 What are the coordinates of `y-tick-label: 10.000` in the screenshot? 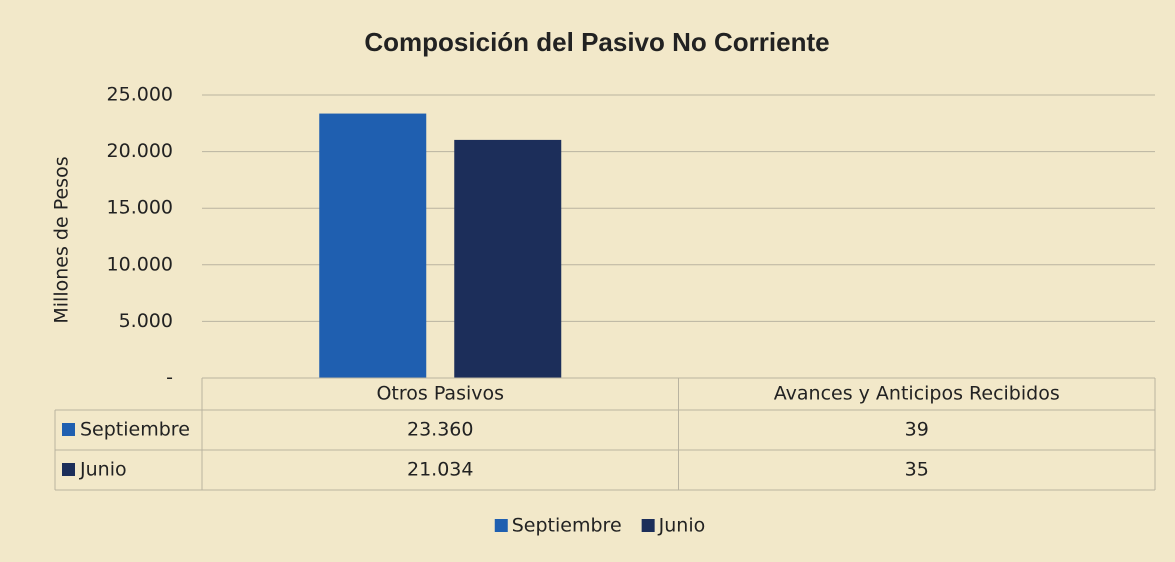 It's located at (140, 264).